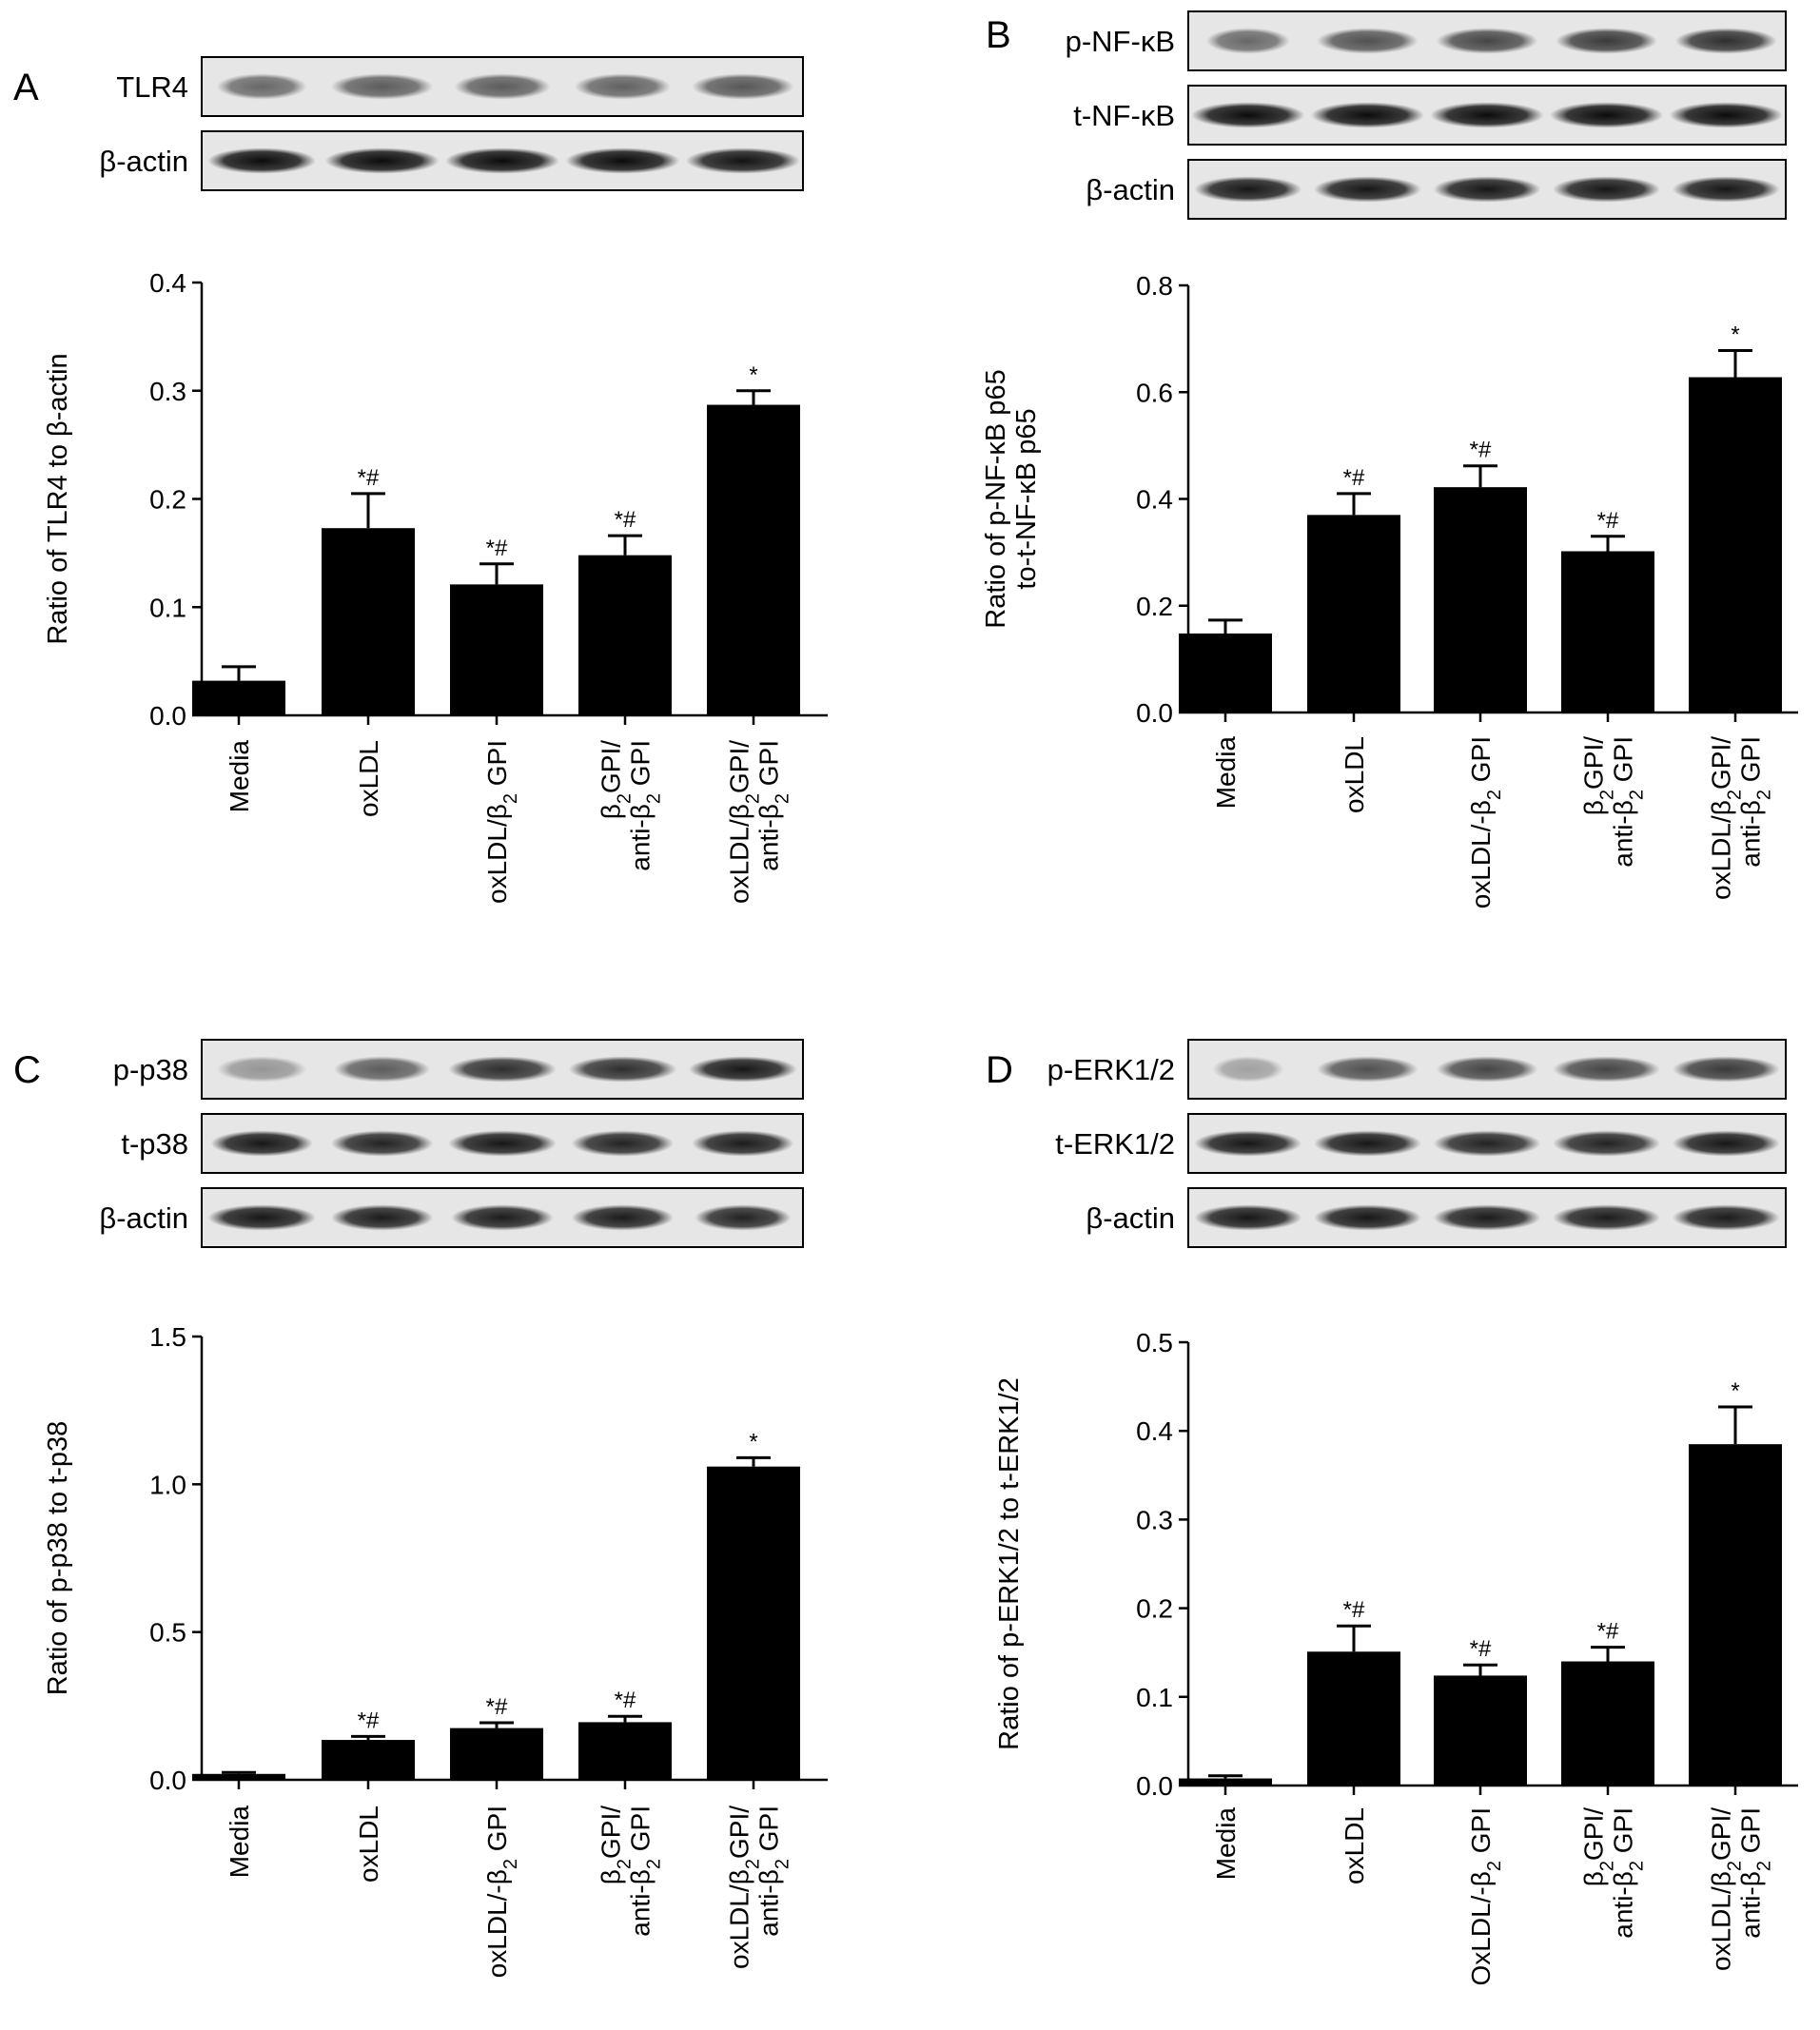  I want to click on x-tick-label: β2GPI/, so click(1599, 1847).